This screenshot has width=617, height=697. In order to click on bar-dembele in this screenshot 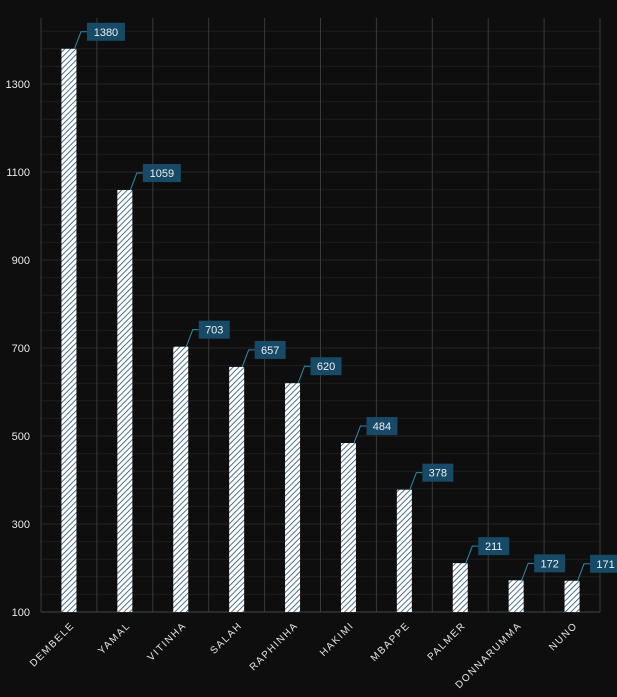, I will do `click(69, 330)`.